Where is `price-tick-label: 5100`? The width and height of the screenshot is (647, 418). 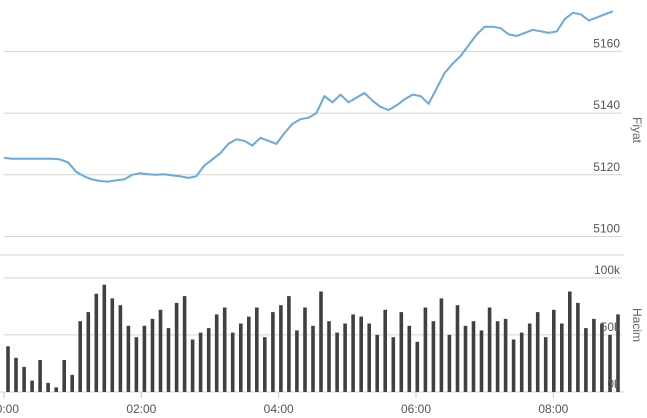
price-tick-label: 5100 is located at coordinates (606, 228).